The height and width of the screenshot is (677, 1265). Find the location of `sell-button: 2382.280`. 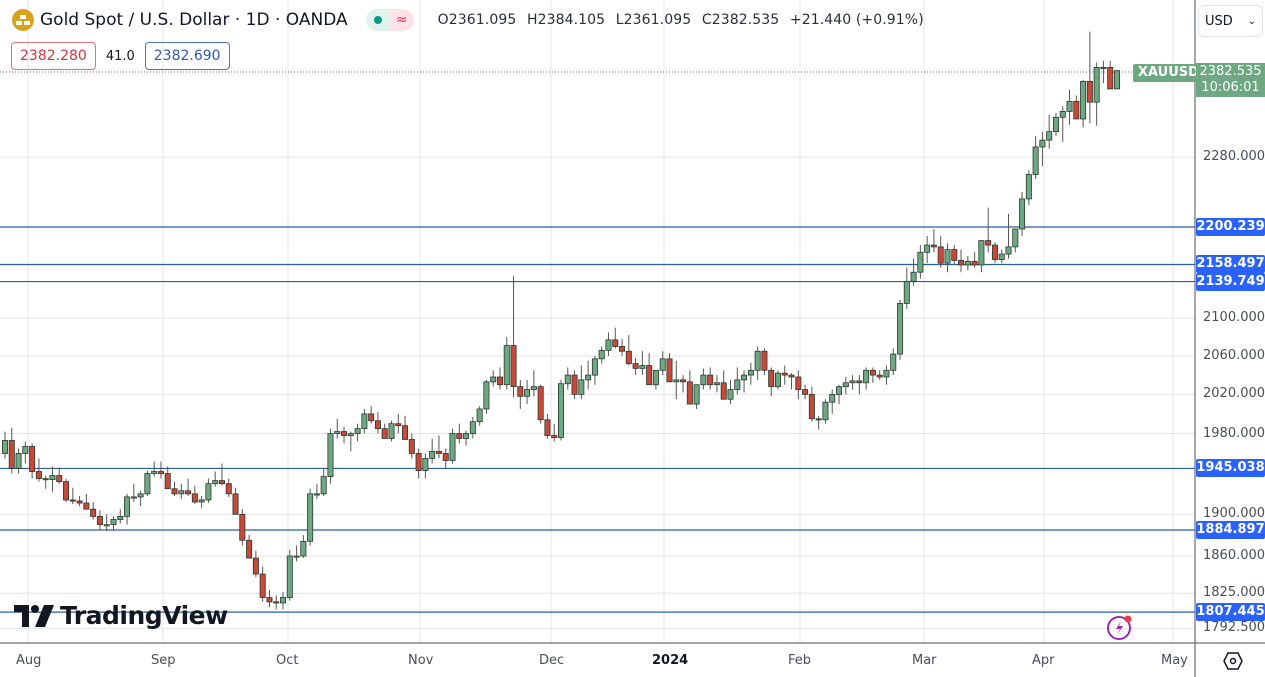

sell-button: 2382.280 is located at coordinates (53, 56).